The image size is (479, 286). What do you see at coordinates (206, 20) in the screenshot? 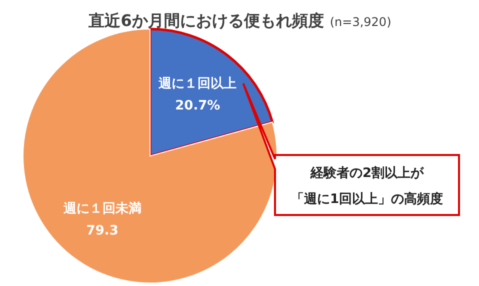
I see `chart-title: 直近6か月間における便もれ頻度` at bounding box center [206, 20].